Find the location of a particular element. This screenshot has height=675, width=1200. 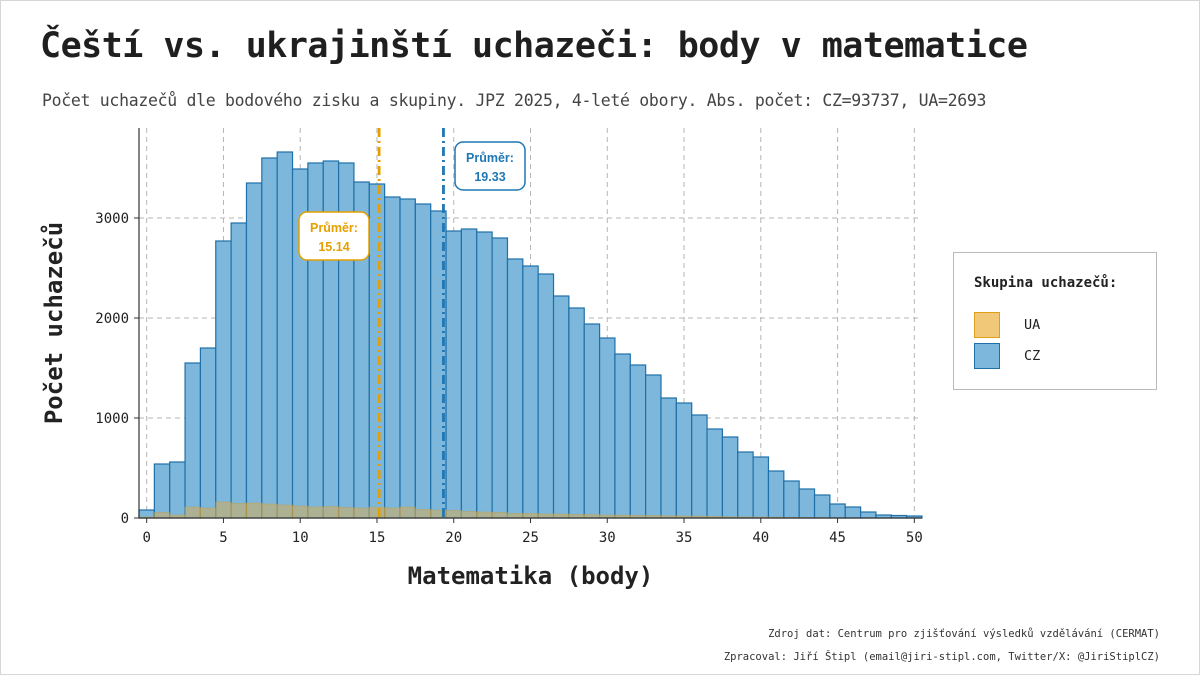

x-tick-label: 30 is located at coordinates (607, 538).